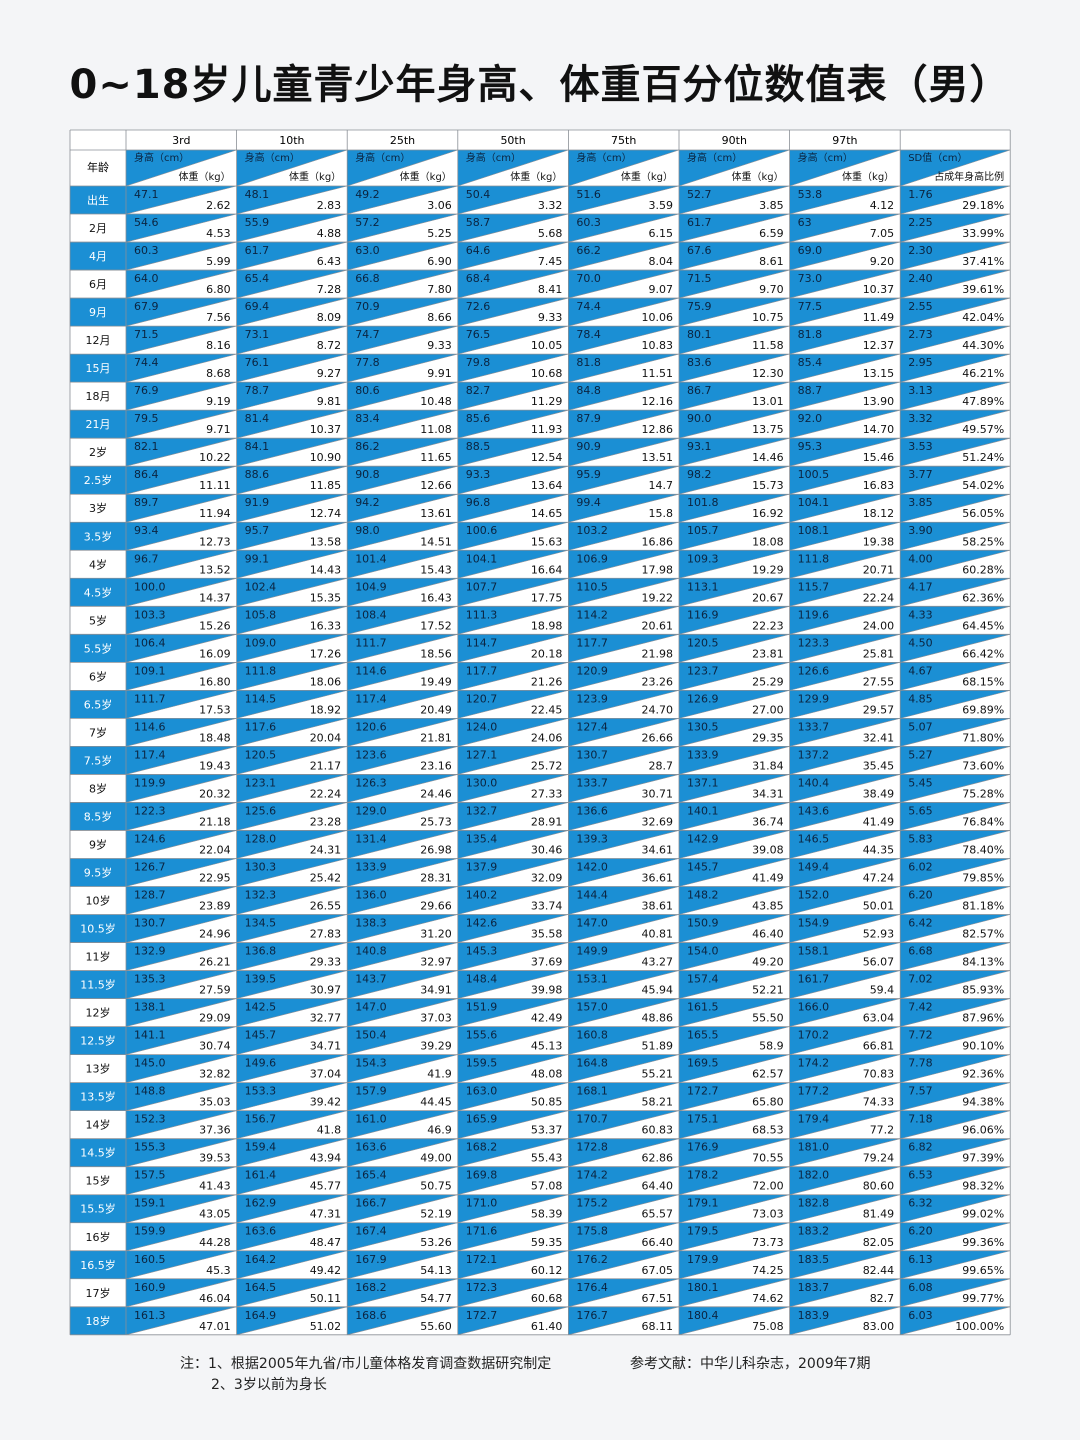 The image size is (1080, 1440). Describe the element at coordinates (371, 754) in the screenshot. I see `cell-top-text: 123.6` at that location.